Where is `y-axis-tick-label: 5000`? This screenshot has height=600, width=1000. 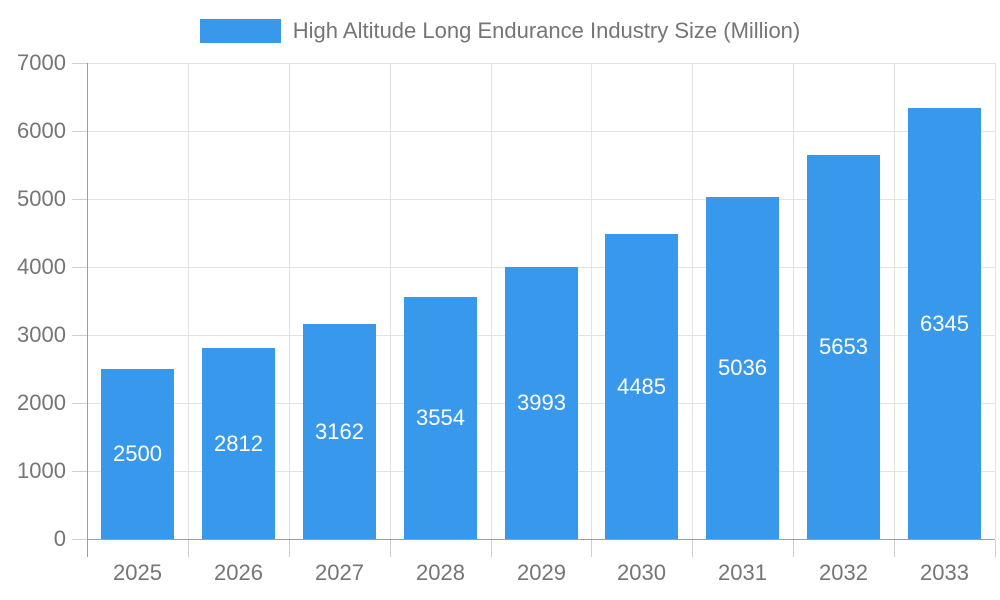
y-axis-tick-label: 5000 is located at coordinates (41, 198).